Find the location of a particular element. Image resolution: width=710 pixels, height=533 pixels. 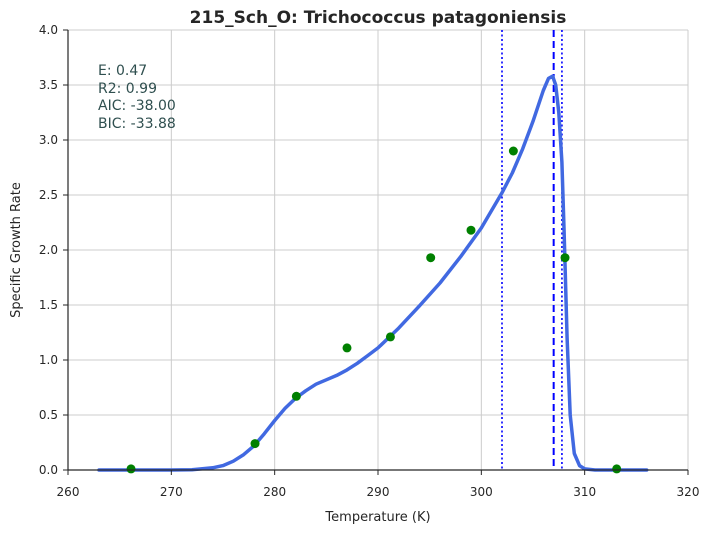

y-tick-labels: 0.0 0.5 1.0 1.5 2.0 2.5 3.0 3.5 4.0 is located at coordinates (48, 250).